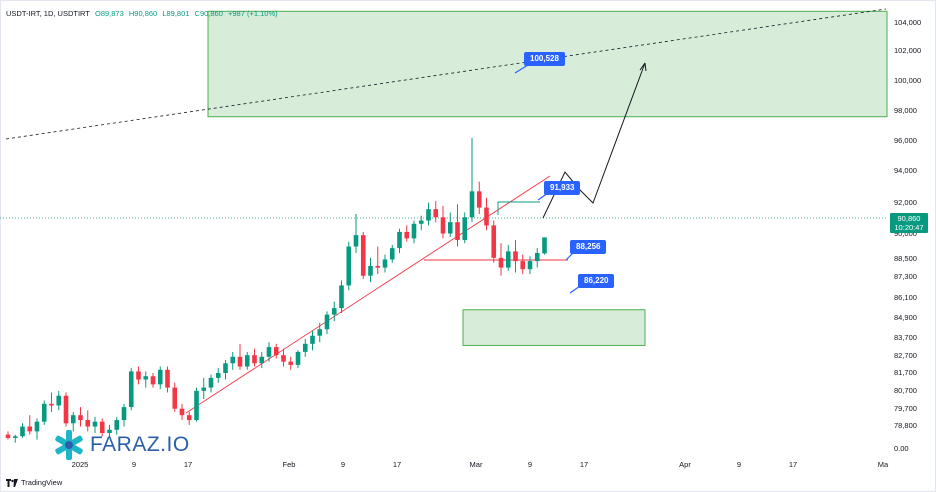 The width and height of the screenshot is (936, 492). I want to click on y-tick-label: 96,000, so click(905, 140).